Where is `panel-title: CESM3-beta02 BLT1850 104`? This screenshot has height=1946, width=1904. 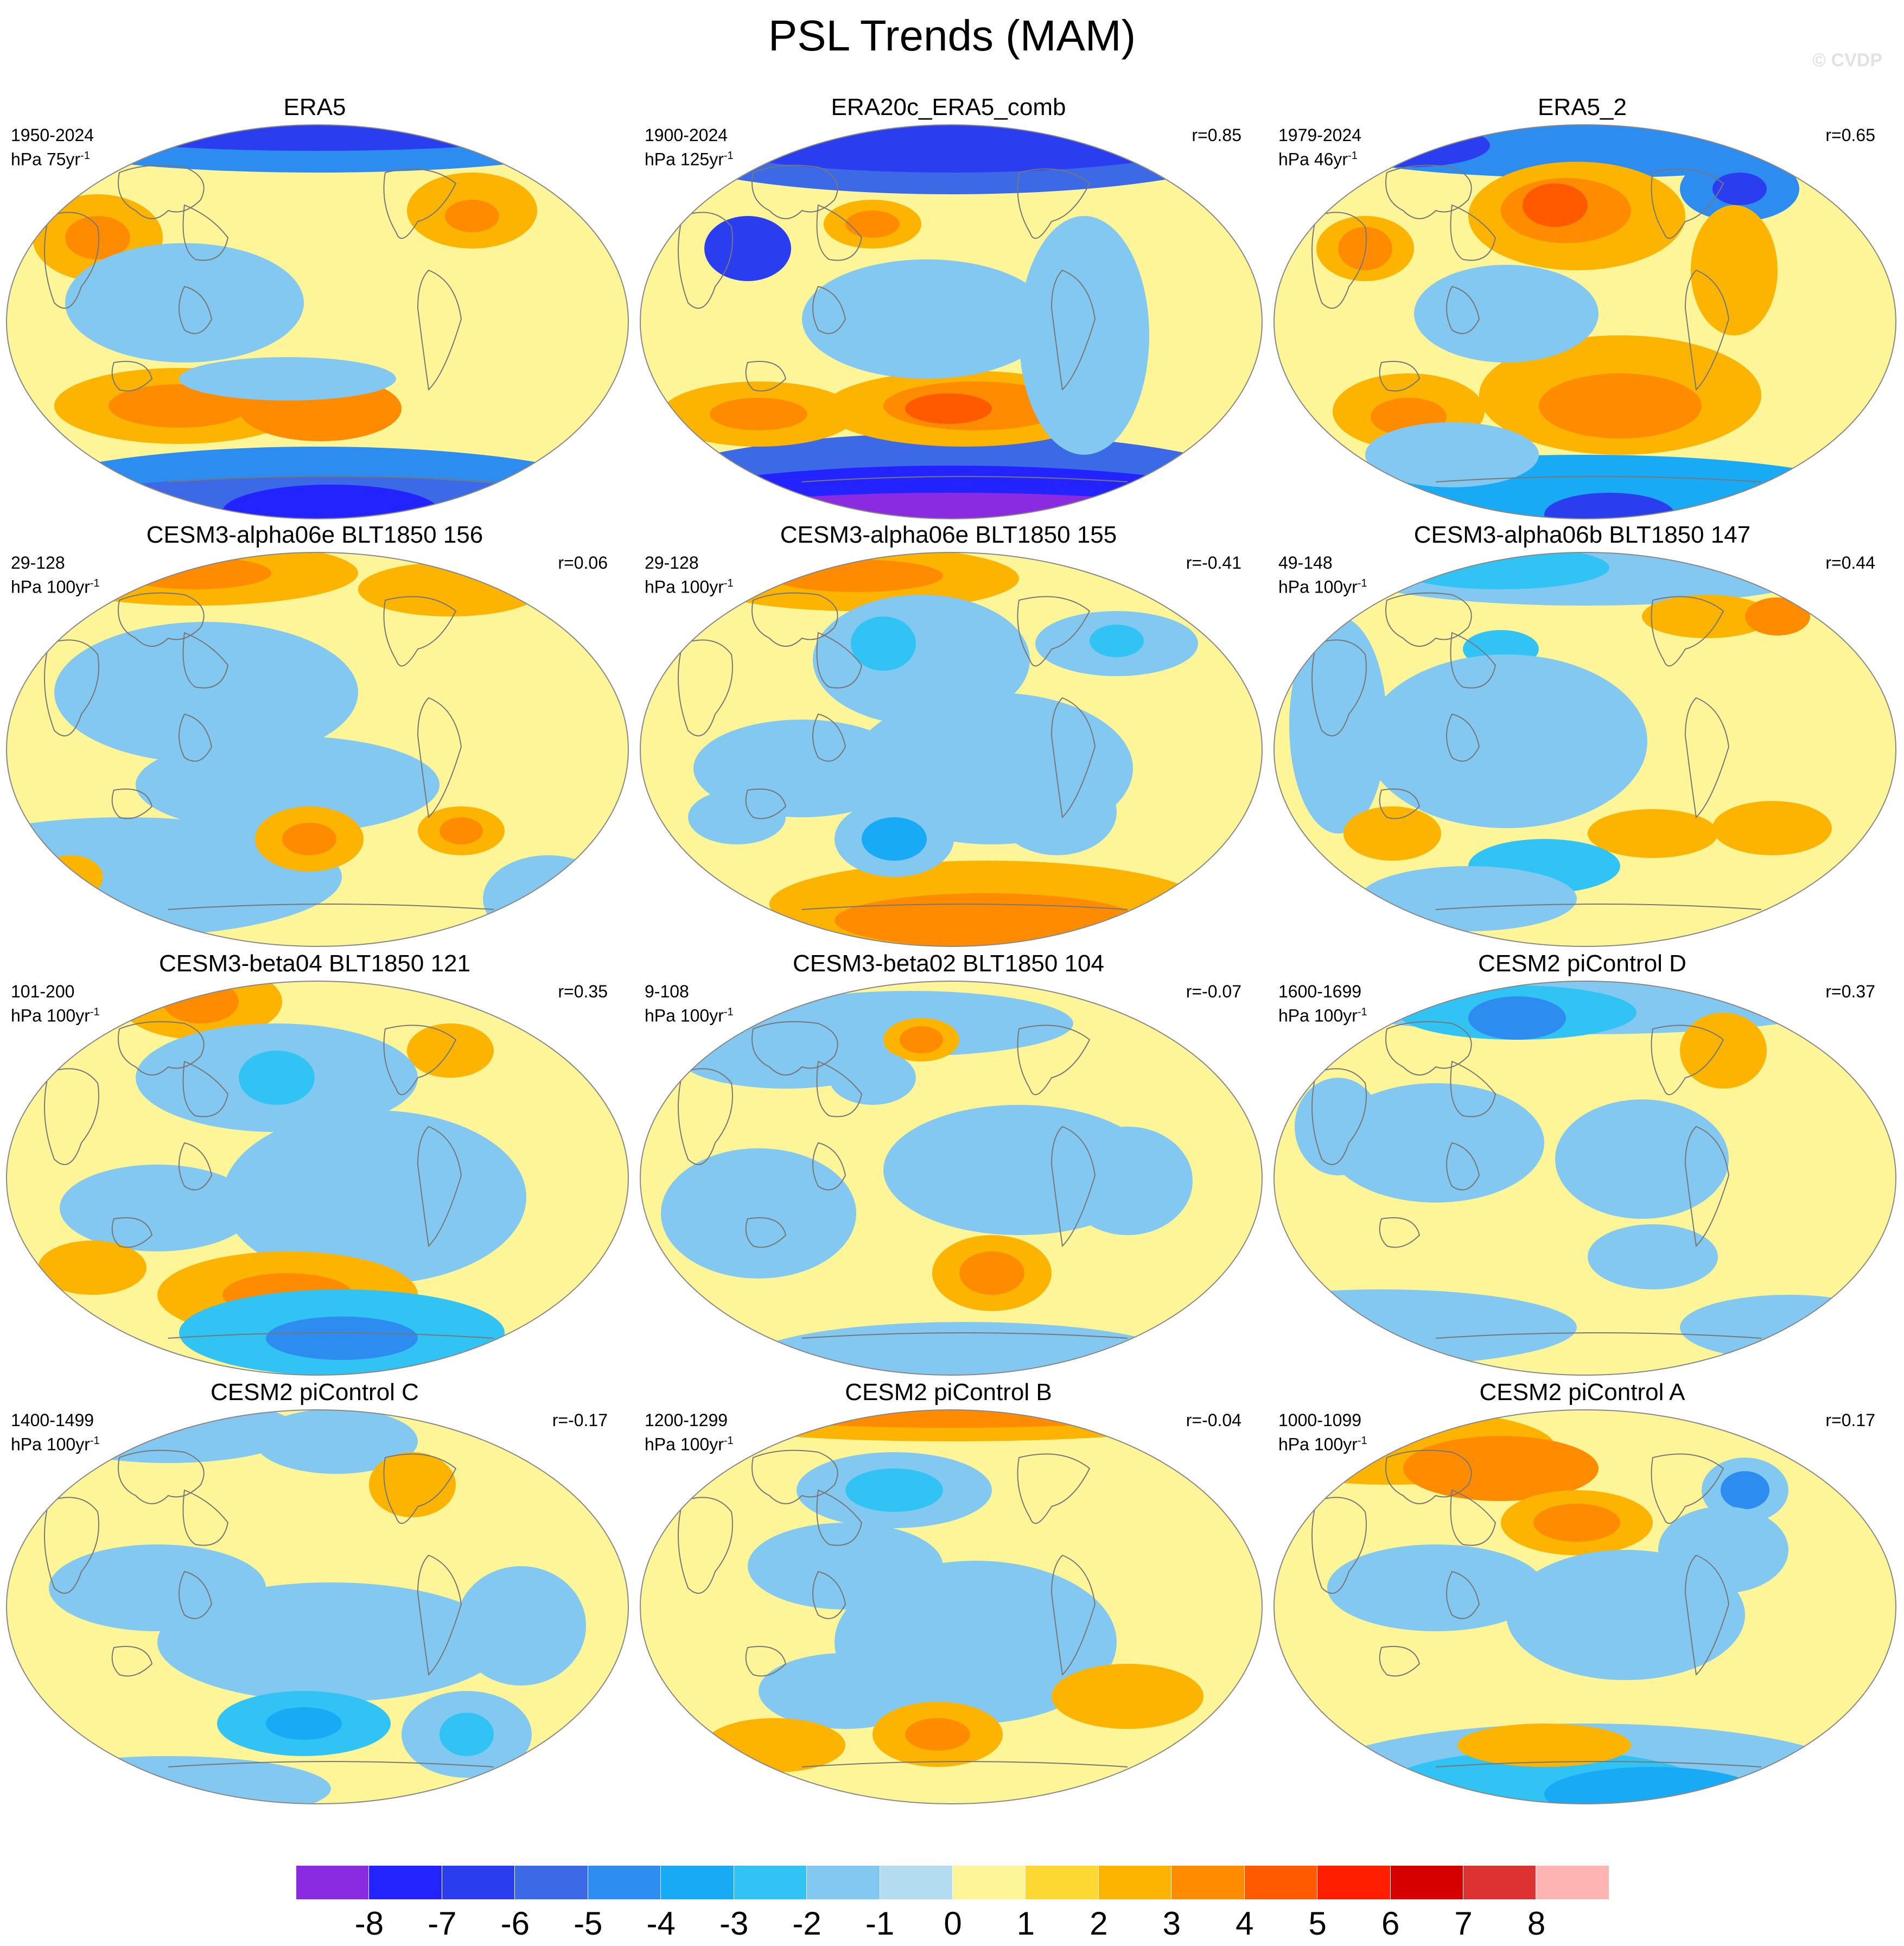 panel-title: CESM3-beta02 BLT1850 104 is located at coordinates (948, 963).